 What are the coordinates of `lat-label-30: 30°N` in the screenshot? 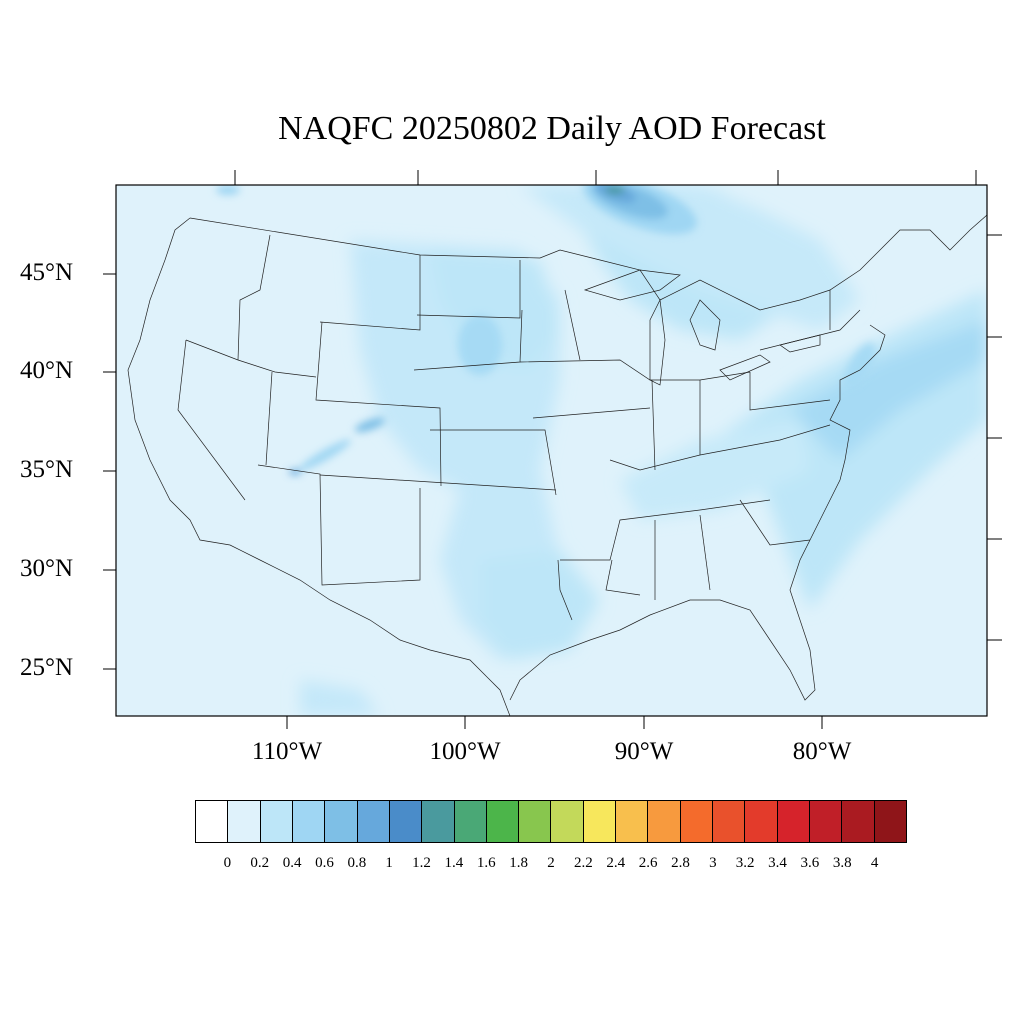 It's located at (47, 568).